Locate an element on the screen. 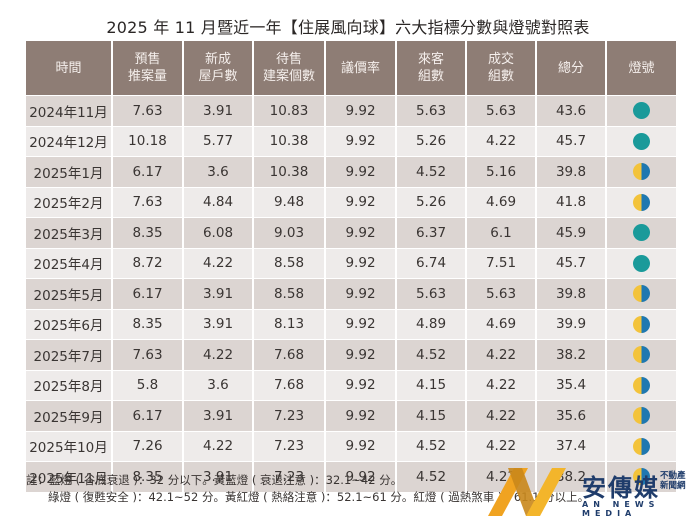 The height and width of the screenshot is (522, 696). cell-total: 39.9 is located at coordinates (570, 324).